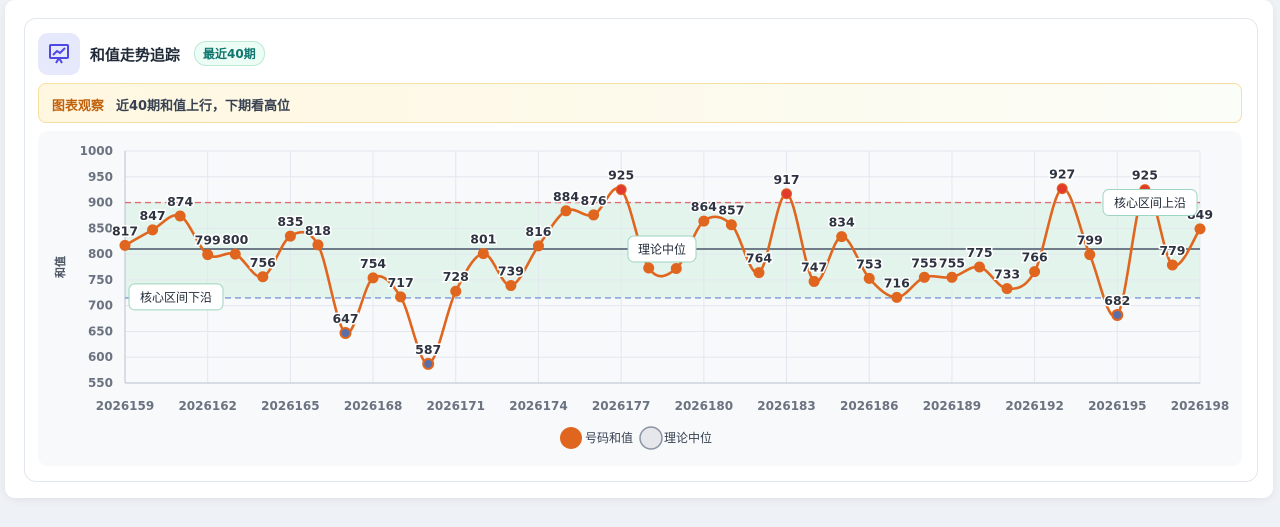 The height and width of the screenshot is (527, 1280). Describe the element at coordinates (609, 437) in the screenshot. I see `legend-label: 号码和值` at that location.